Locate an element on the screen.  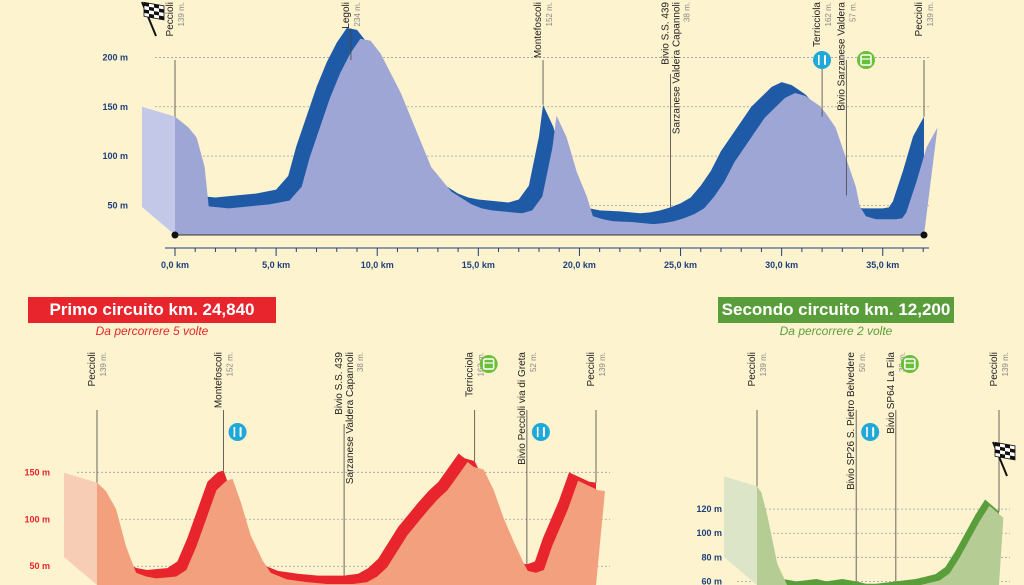
y-tick-label: 200 m is located at coordinates (115, 57).